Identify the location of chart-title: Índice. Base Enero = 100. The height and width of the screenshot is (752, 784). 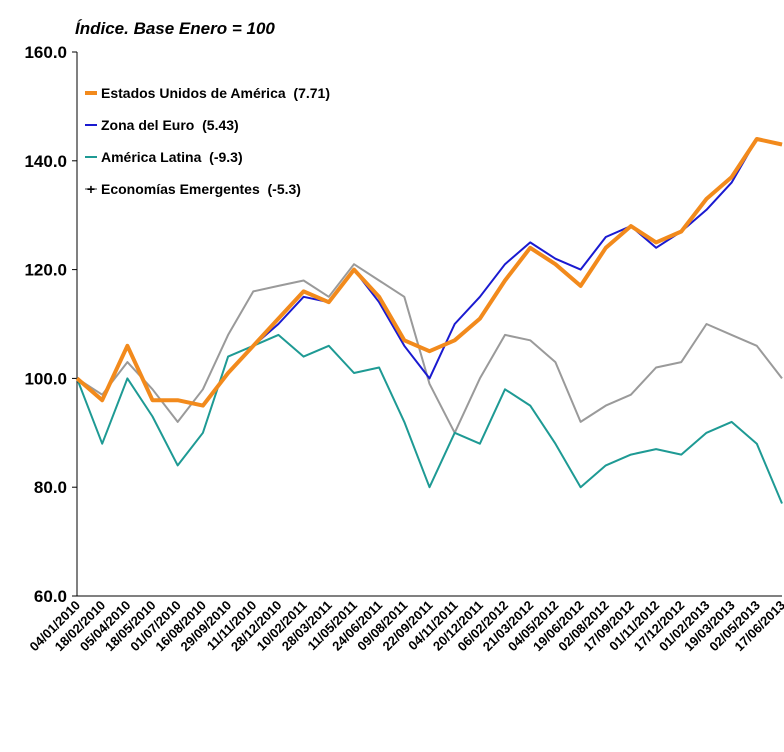
(175, 28).